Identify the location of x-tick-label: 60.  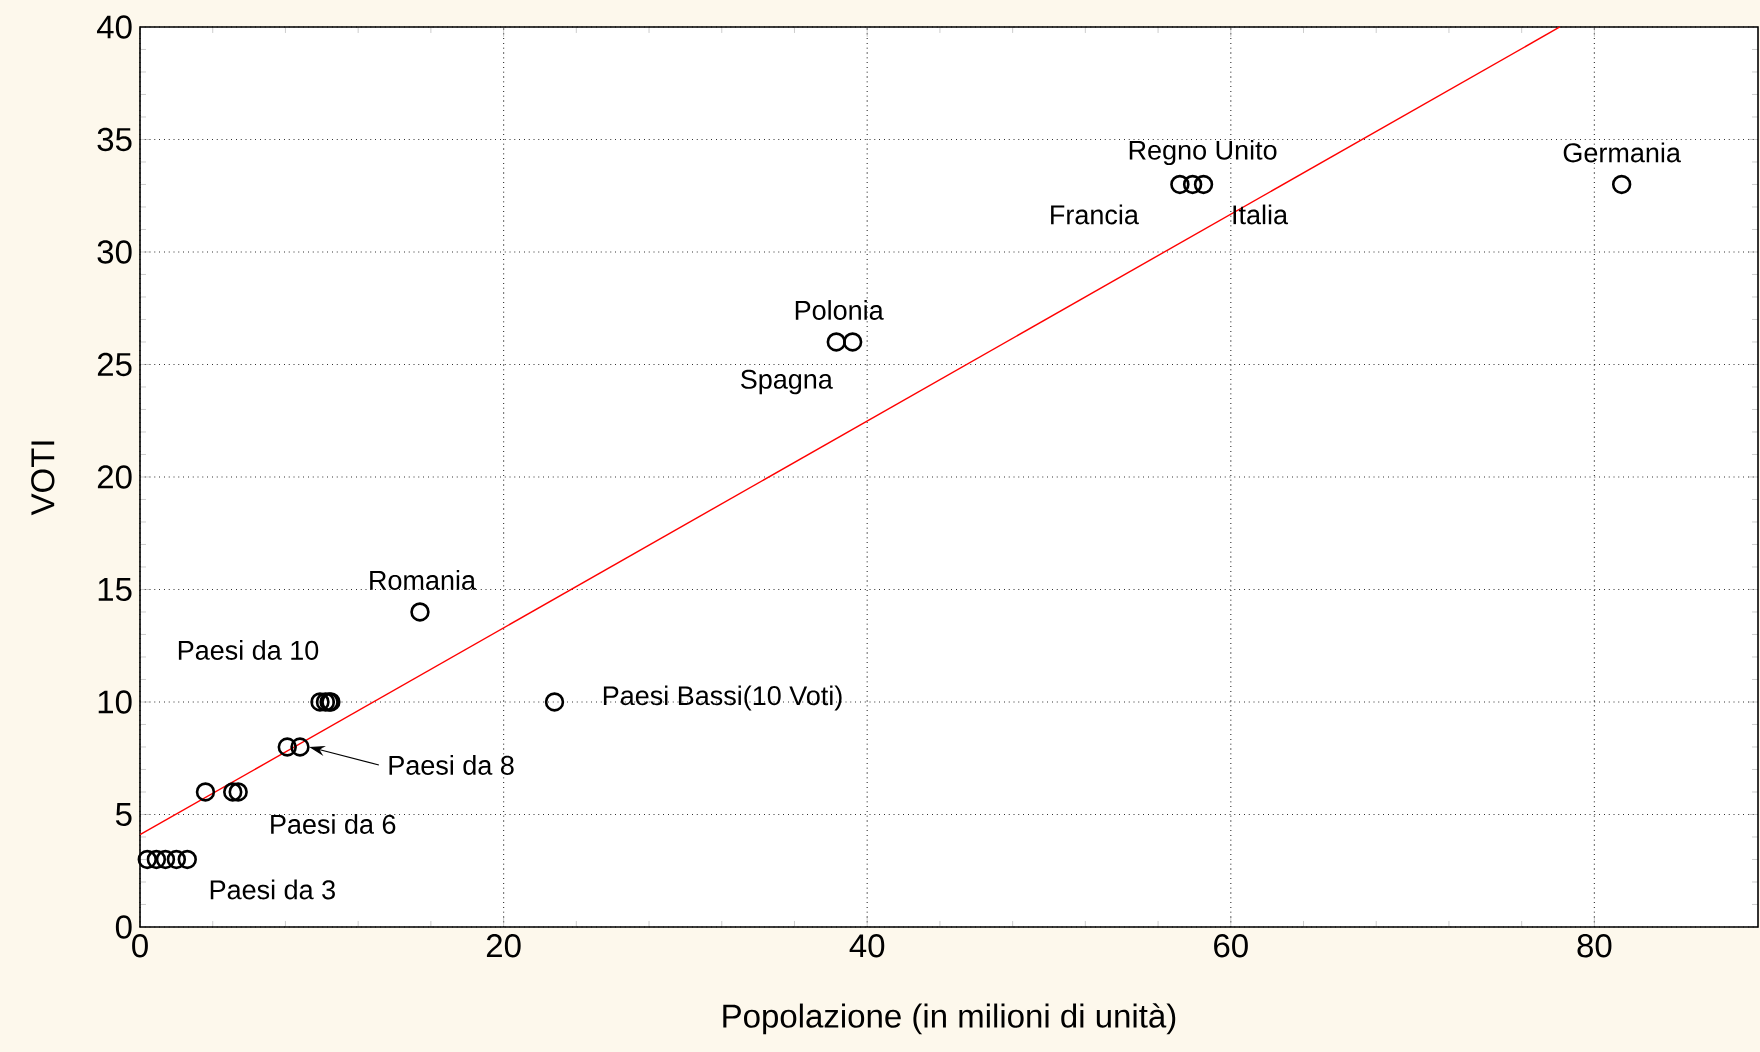
(1231, 946).